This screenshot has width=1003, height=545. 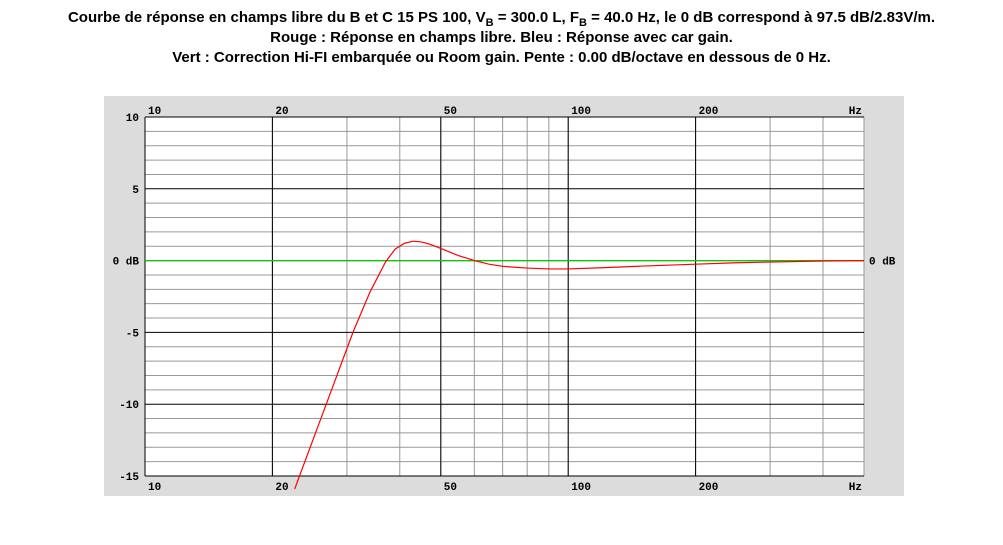 What do you see at coordinates (154, 112) in the screenshot?
I see `x-tick-label-top: 10` at bounding box center [154, 112].